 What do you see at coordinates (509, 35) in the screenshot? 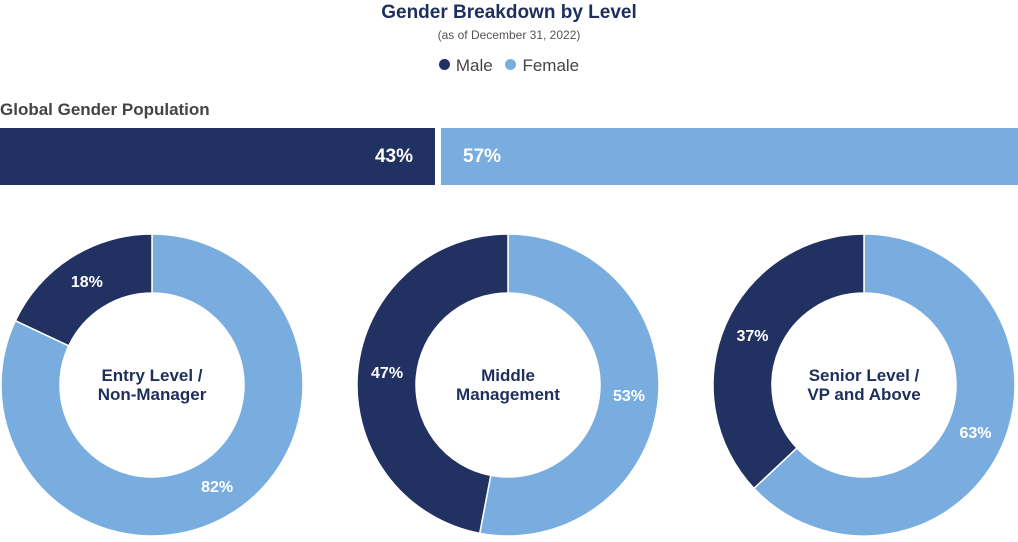
I see `chart-subtitle: (as of December 31, 2022)` at bounding box center [509, 35].